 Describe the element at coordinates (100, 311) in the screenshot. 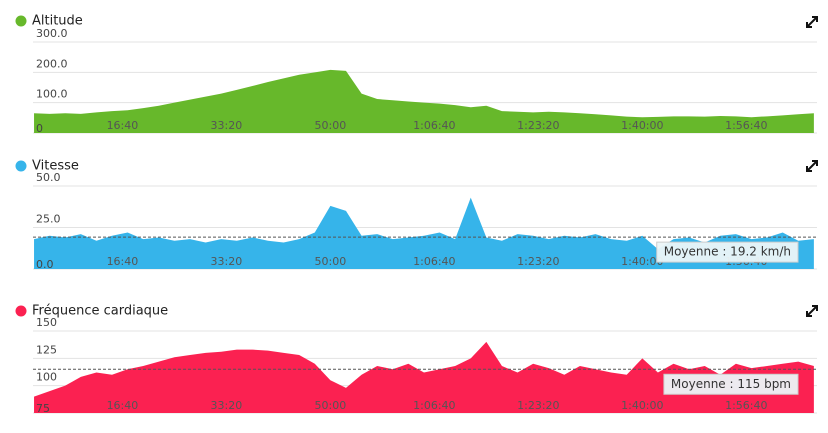

I see `chart-title: Fréquence cardiaque` at that location.